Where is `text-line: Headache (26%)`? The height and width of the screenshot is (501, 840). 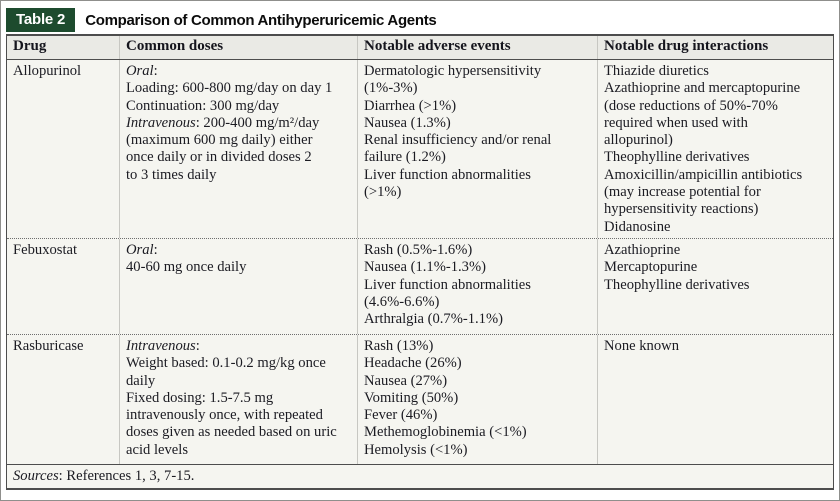
text-line: Headache (26%) is located at coordinates (413, 363).